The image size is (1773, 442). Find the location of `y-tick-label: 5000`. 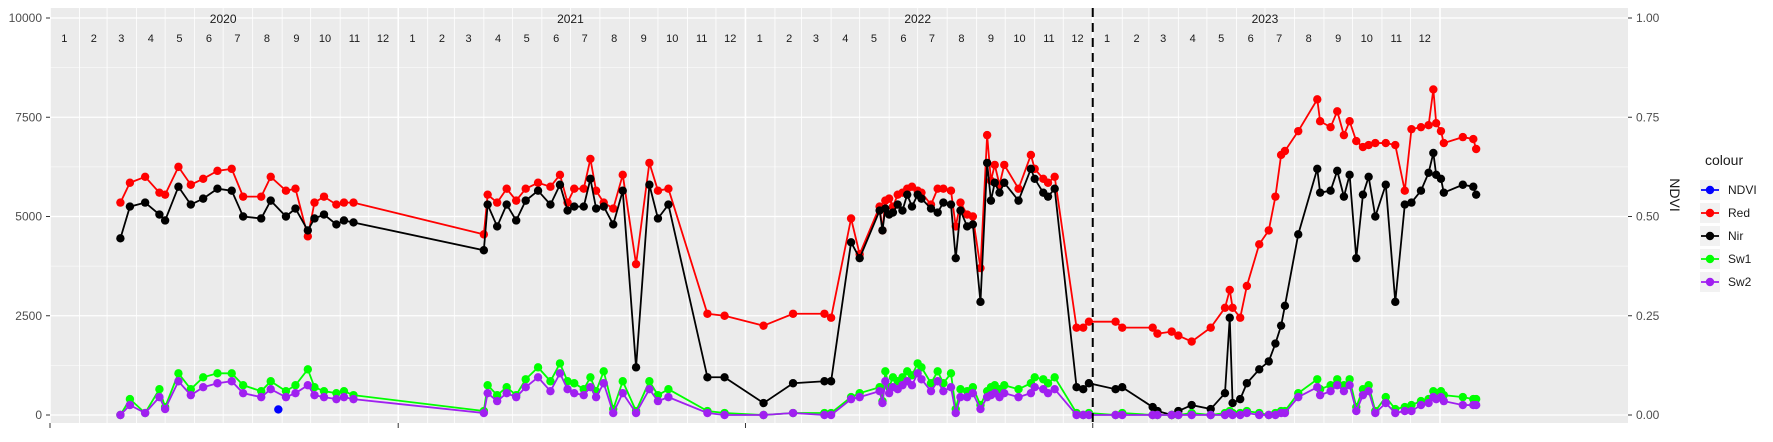

y-tick-label: 5000 is located at coordinates (28, 217).